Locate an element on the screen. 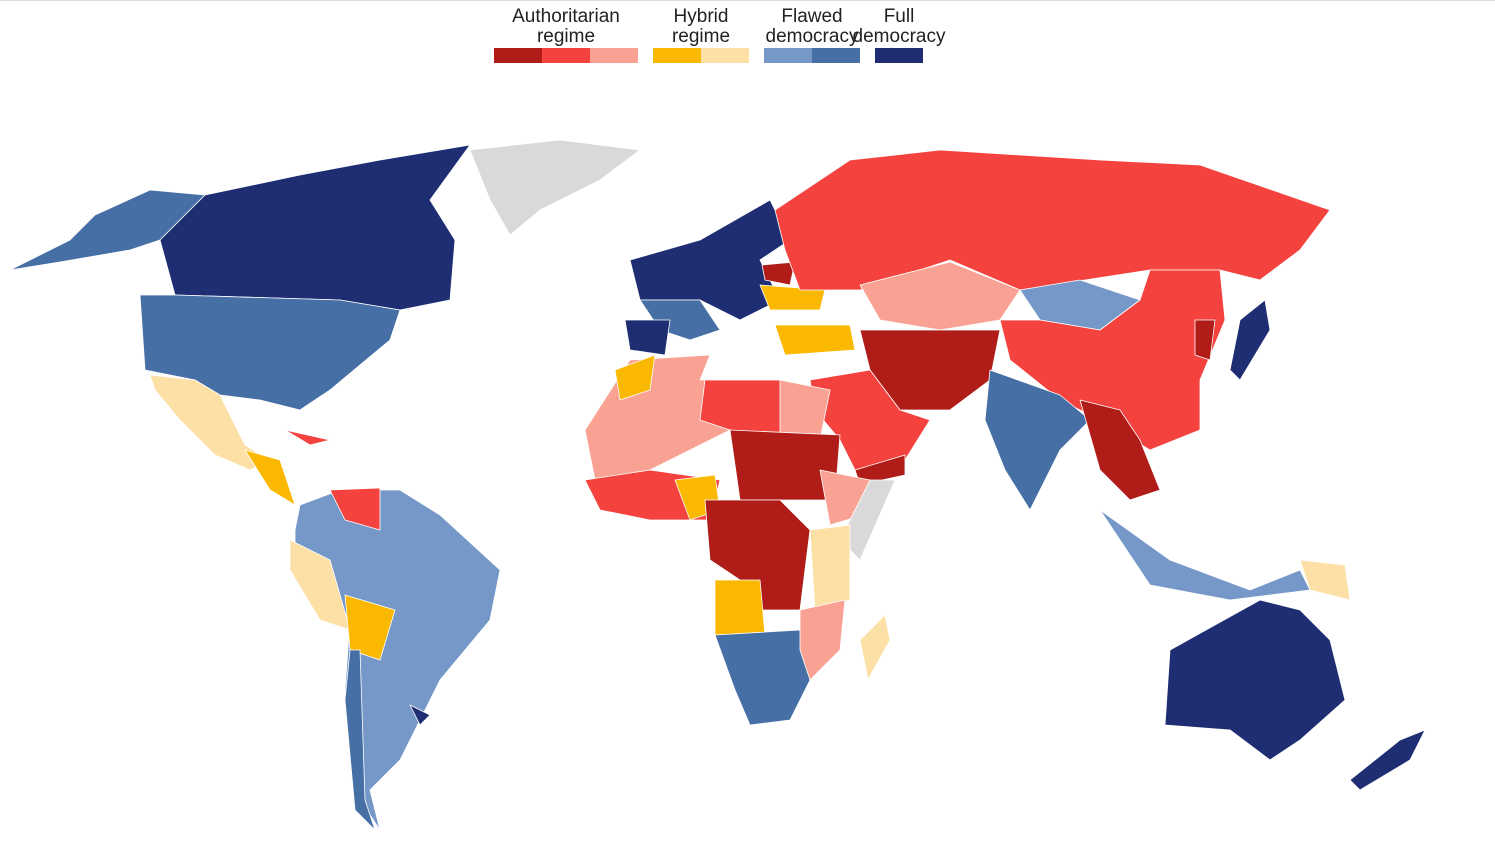 Image resolution: width=1495 pixels, height=853 pixels. legend-label: Authoritarian regime is located at coordinates (566, 26).